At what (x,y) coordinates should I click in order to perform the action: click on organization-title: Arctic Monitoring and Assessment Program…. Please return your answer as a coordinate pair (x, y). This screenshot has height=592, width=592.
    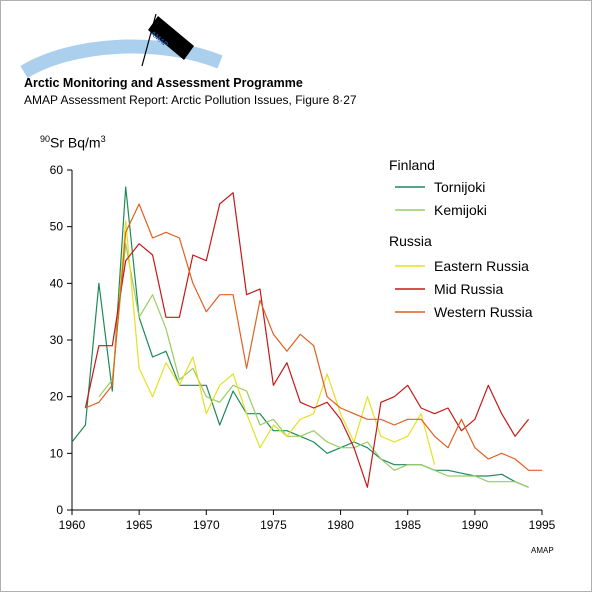
    Looking at the image, I should click on (163, 83).